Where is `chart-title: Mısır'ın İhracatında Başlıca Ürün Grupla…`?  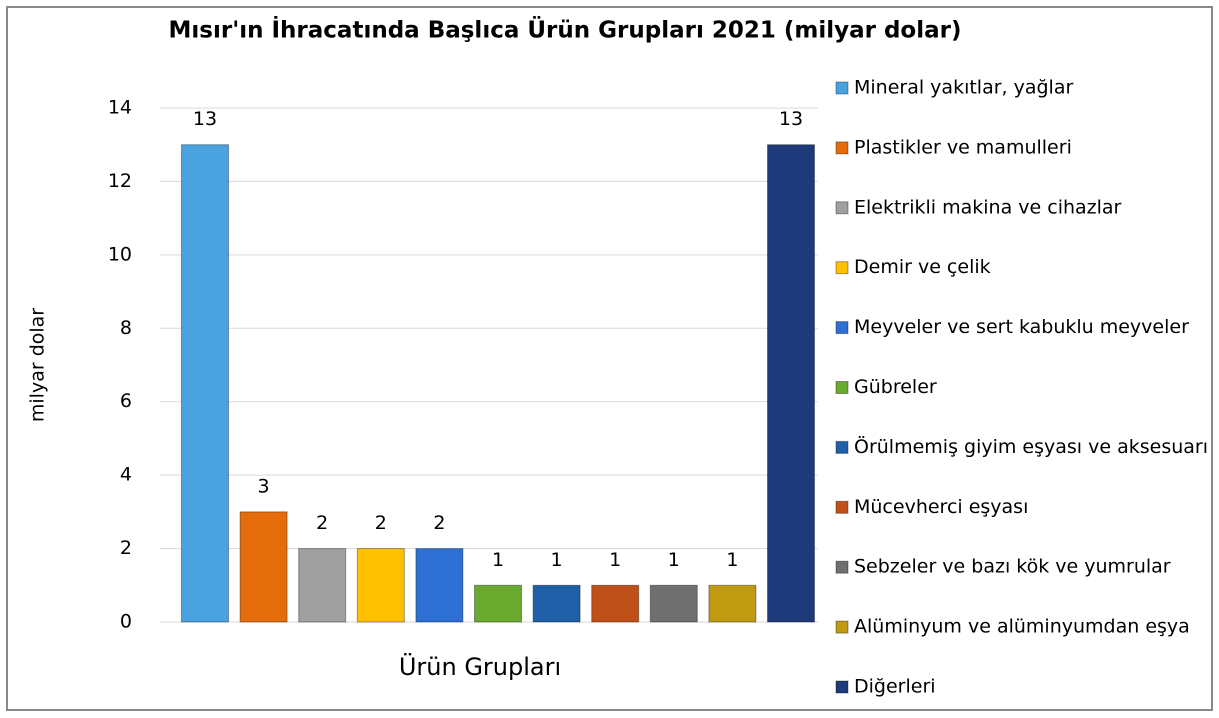 chart-title: Mısır'ın İhracatında Başlıca Ürün Grupla… is located at coordinates (565, 30).